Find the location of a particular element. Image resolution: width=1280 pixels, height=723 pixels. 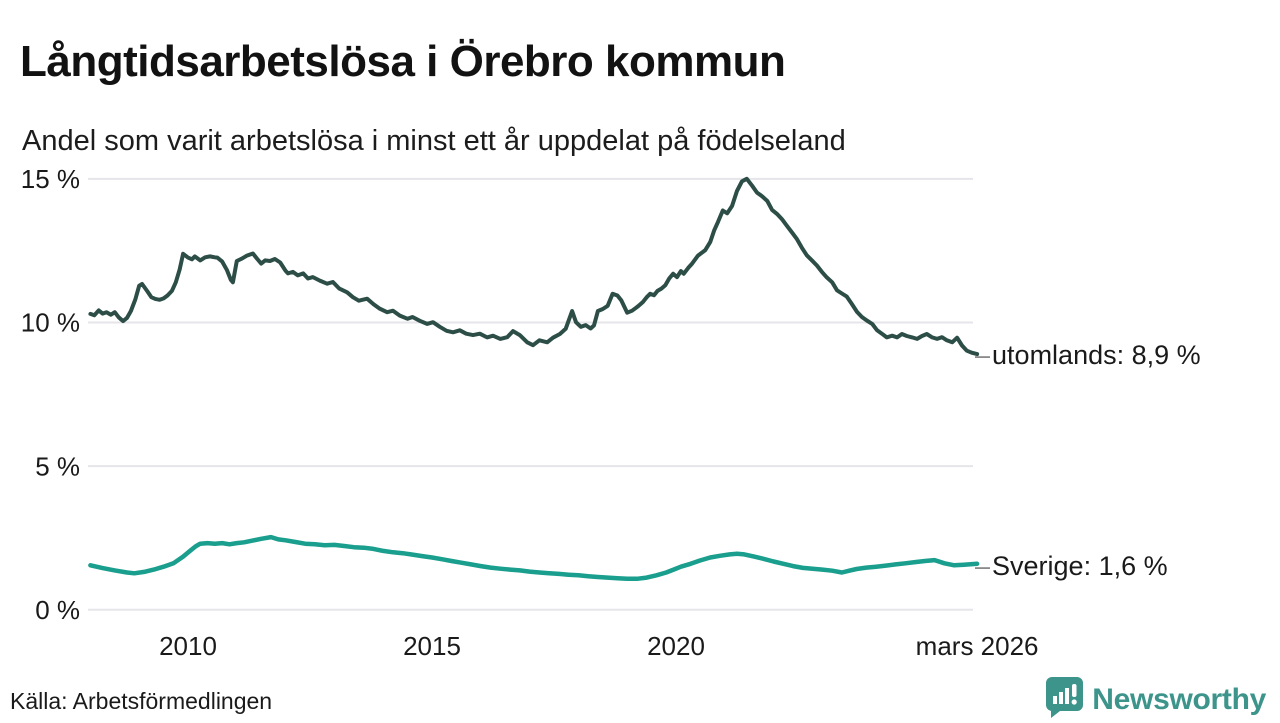

series-end-label-utomlands: –utomlands: 8,9 % is located at coordinates (1088, 355).